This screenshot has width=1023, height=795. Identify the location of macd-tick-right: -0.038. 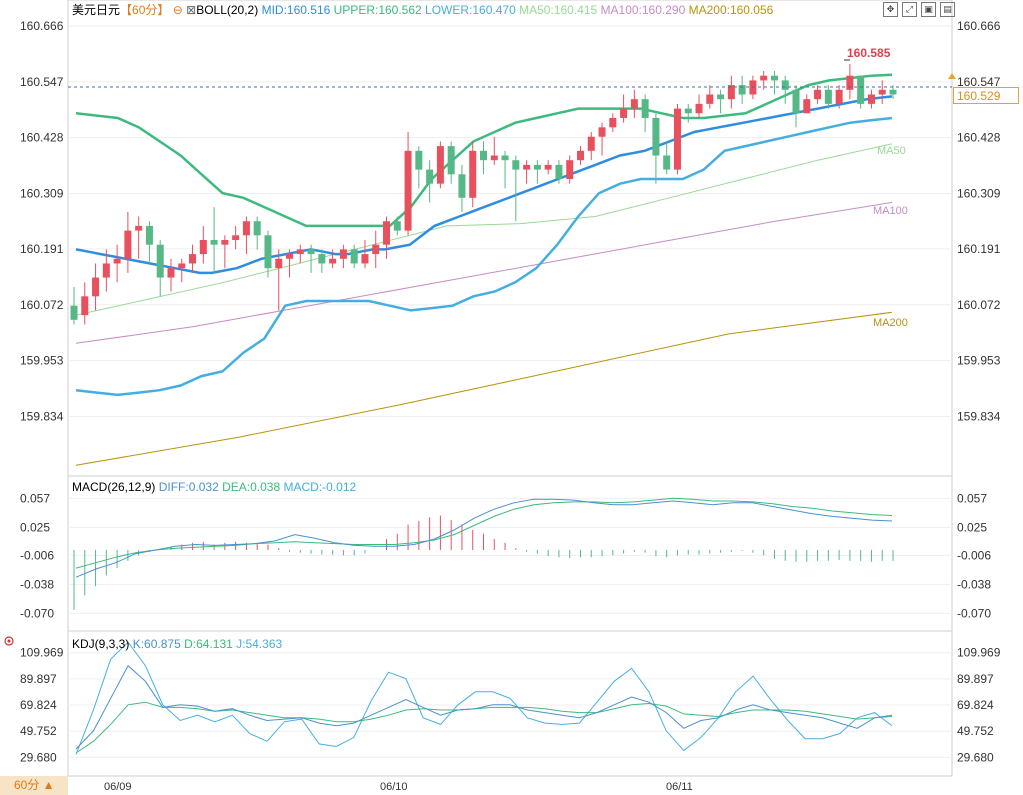
(974, 584).